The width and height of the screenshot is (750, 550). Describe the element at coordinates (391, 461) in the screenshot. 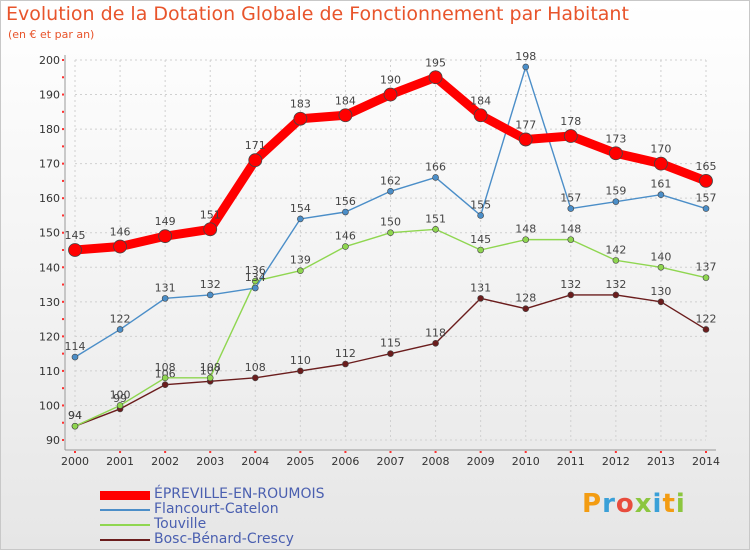

I see `x-tick-label: 2007` at that location.